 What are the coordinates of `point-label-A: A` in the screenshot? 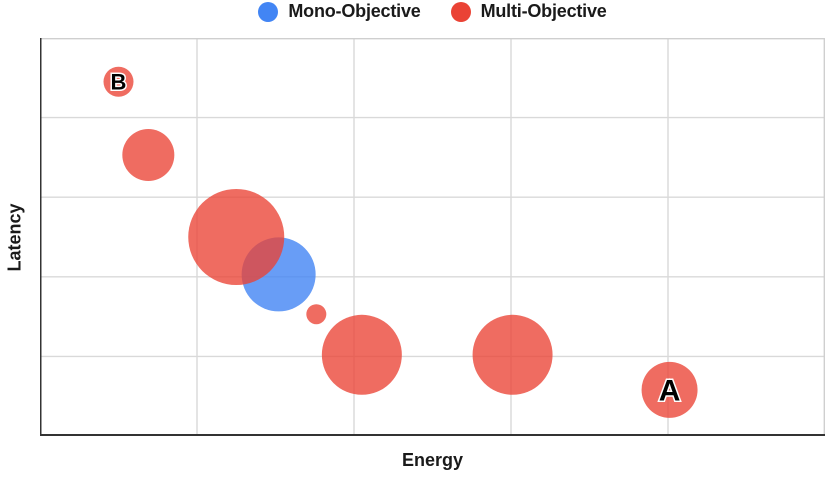 It's located at (670, 391).